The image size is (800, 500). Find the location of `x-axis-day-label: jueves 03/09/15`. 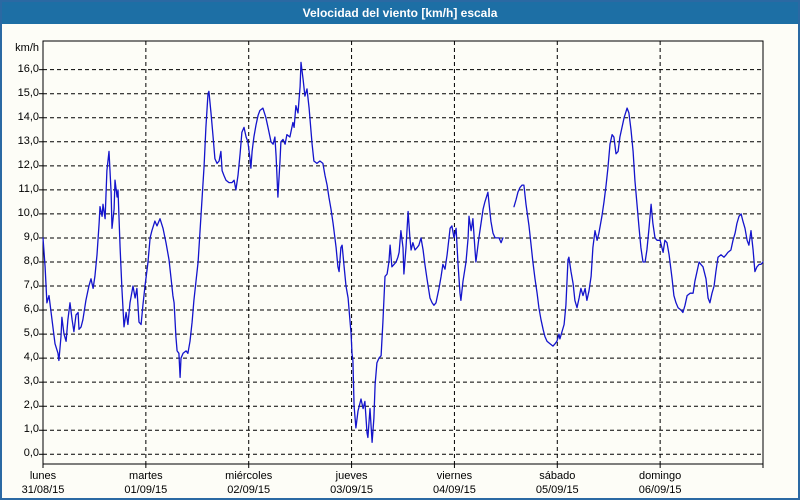

x-axis-day-label: jueves 03/09/15 is located at coordinates (352, 483).